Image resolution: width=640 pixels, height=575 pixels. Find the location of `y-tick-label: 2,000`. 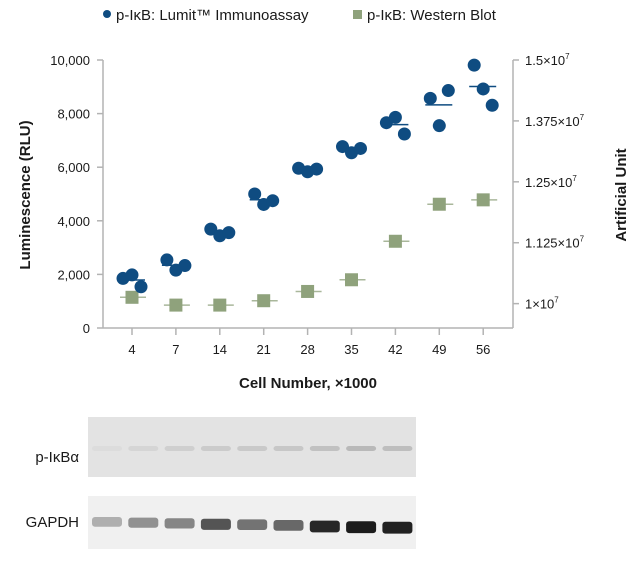

y-tick-label: 2,000 is located at coordinates (73, 274).